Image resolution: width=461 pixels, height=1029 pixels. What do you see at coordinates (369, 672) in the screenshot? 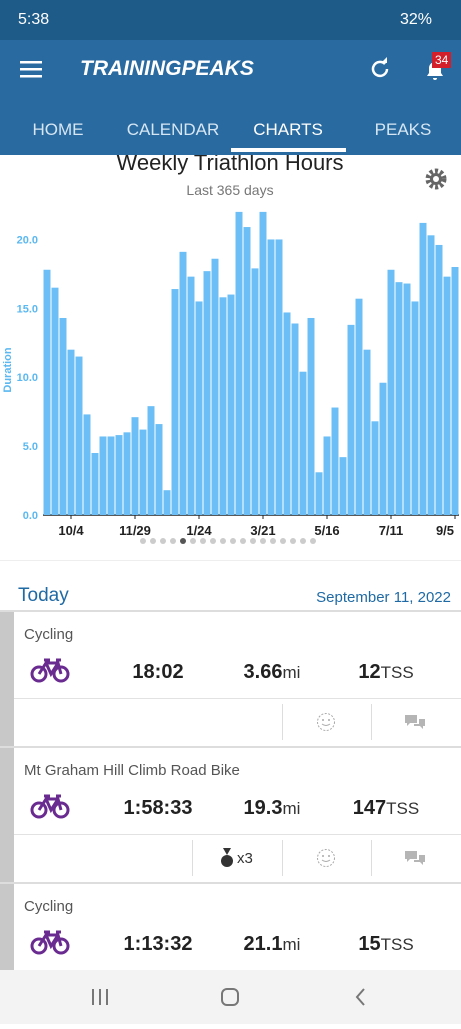
I see `tss-value: 12` at bounding box center [369, 672].